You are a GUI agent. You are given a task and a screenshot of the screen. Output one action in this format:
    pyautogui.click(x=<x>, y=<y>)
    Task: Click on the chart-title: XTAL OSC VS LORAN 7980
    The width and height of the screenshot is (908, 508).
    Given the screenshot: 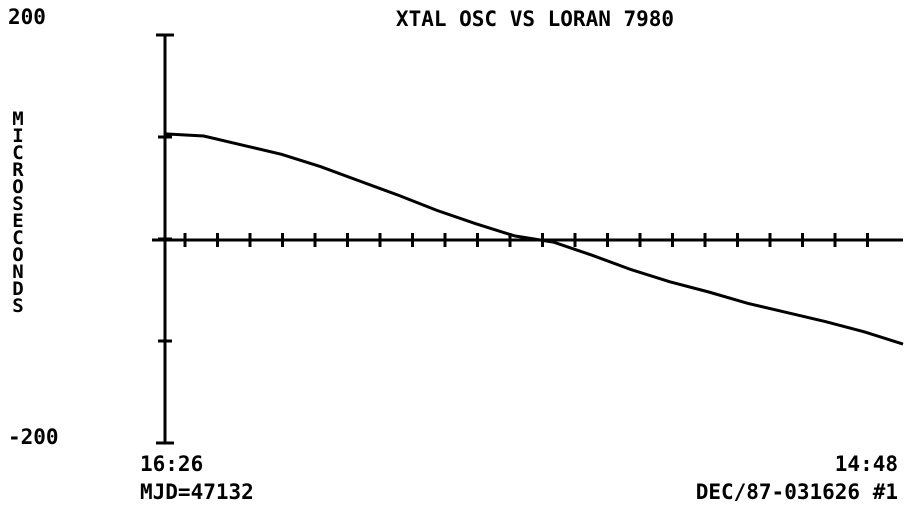 What is the action you would take?
    pyautogui.click(x=535, y=19)
    